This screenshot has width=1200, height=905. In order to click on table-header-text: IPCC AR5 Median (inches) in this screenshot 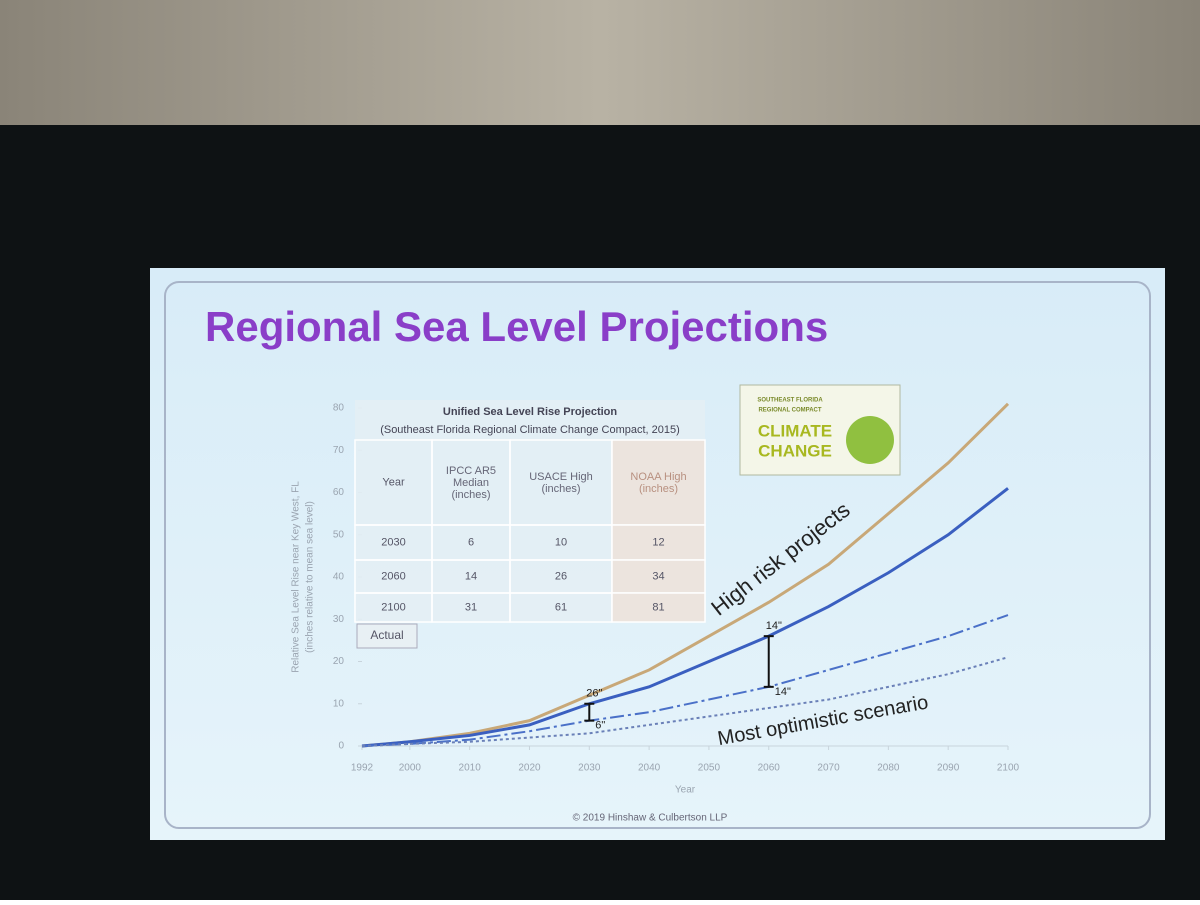, I will do `click(471, 482)`.